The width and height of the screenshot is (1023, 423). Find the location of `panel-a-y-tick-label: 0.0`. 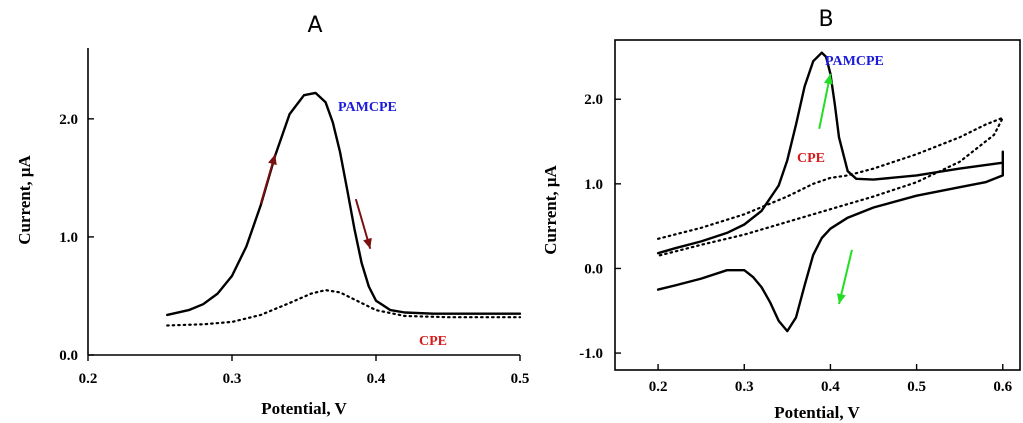

panel-a-y-tick-label: 0.0 is located at coordinates (68, 356).